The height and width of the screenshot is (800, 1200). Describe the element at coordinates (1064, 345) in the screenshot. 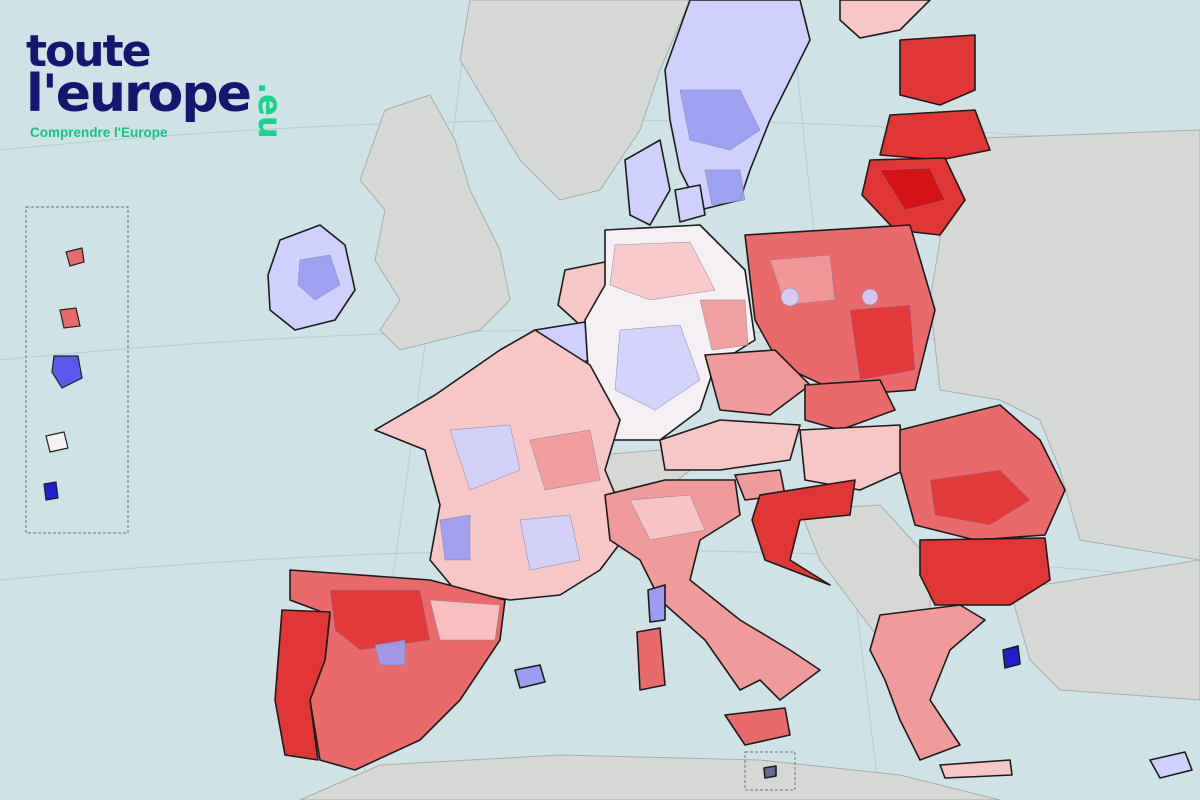

I see `eastern-europe-land` at that location.